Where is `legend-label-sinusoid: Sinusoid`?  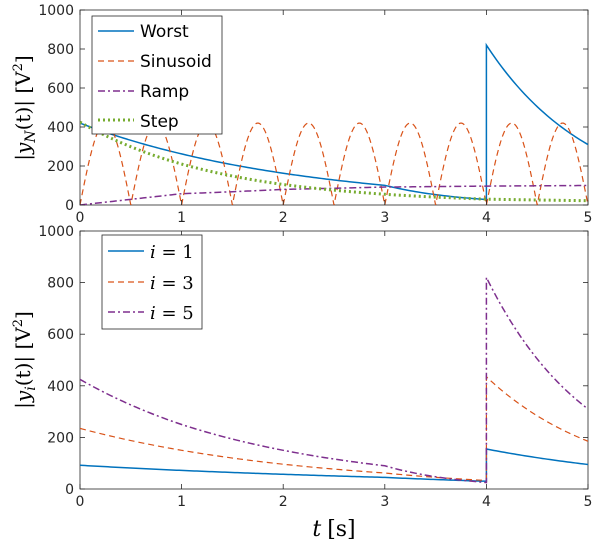
legend-label-sinusoid: Sinusoid is located at coordinates (176, 62).